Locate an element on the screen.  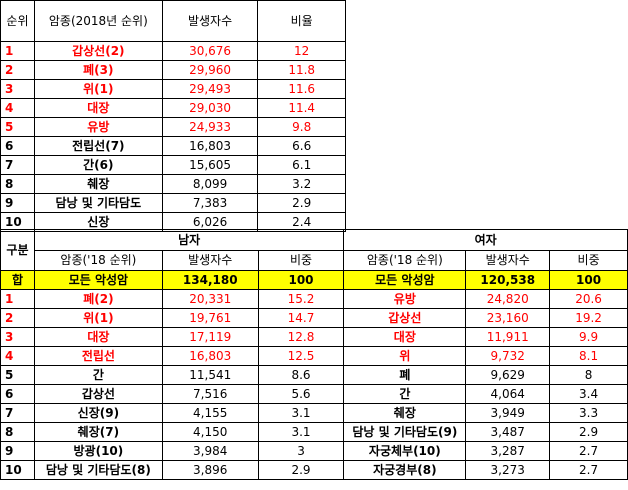
ratio-cell: 11.4 is located at coordinates (301, 108).